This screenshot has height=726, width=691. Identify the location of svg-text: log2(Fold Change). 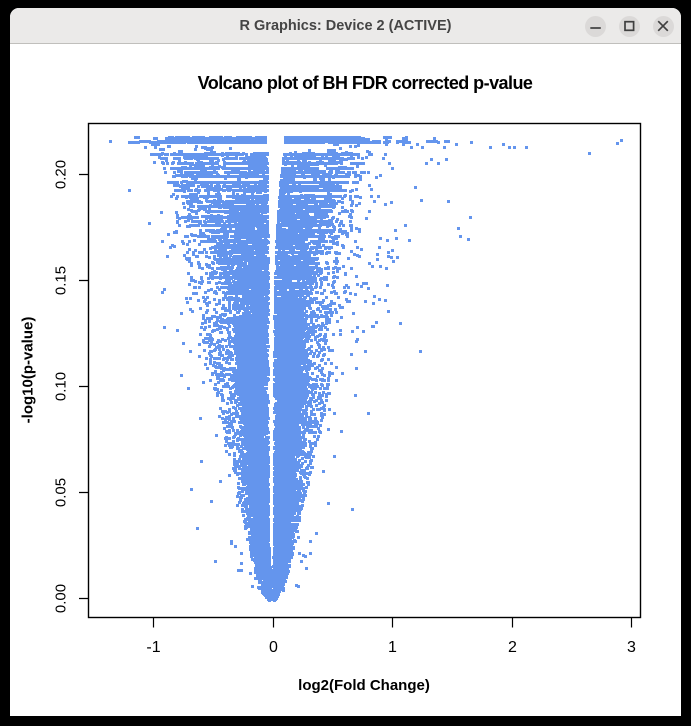
(364, 685).